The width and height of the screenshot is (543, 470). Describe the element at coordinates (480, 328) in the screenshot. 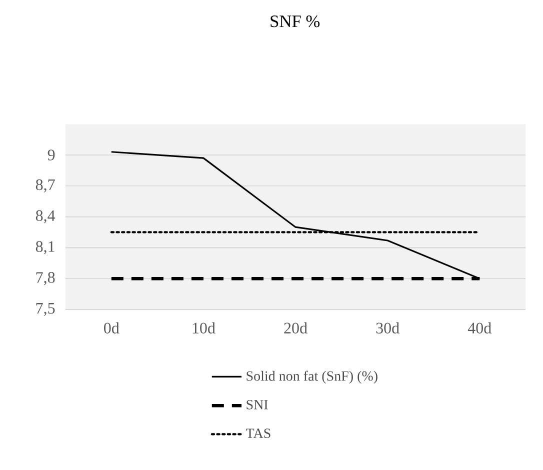

I see `x-tick-label: 40d` at that location.